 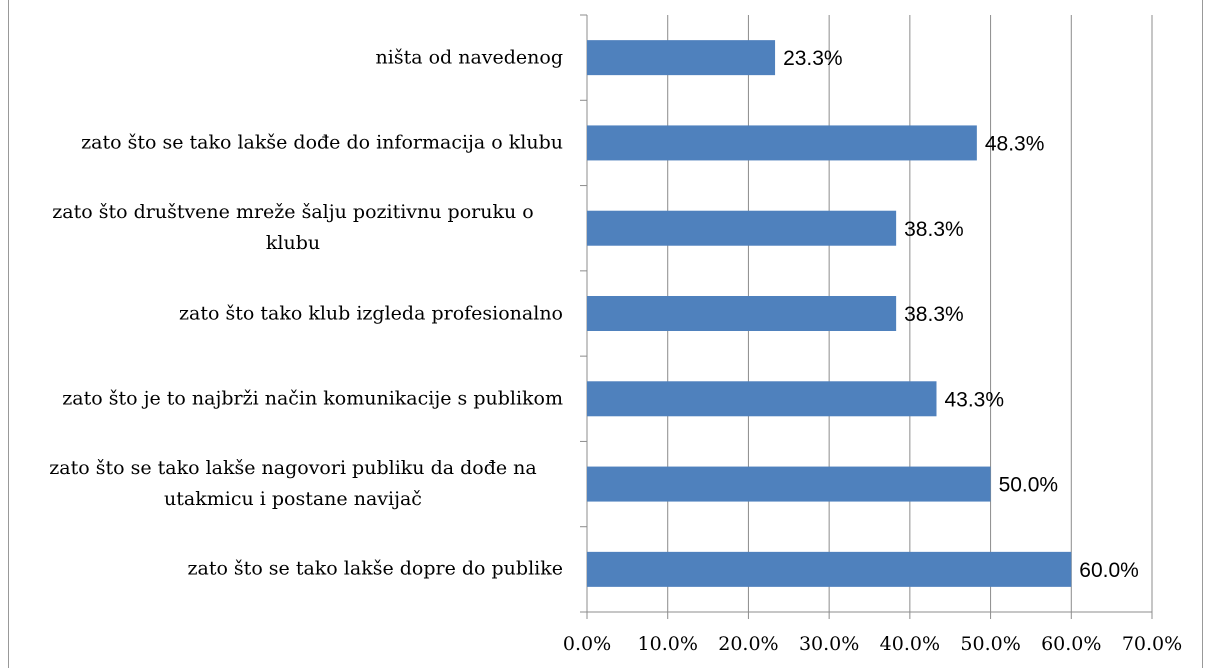 What do you see at coordinates (1015, 143) in the screenshot?
I see `data-label: 48.3%` at bounding box center [1015, 143].